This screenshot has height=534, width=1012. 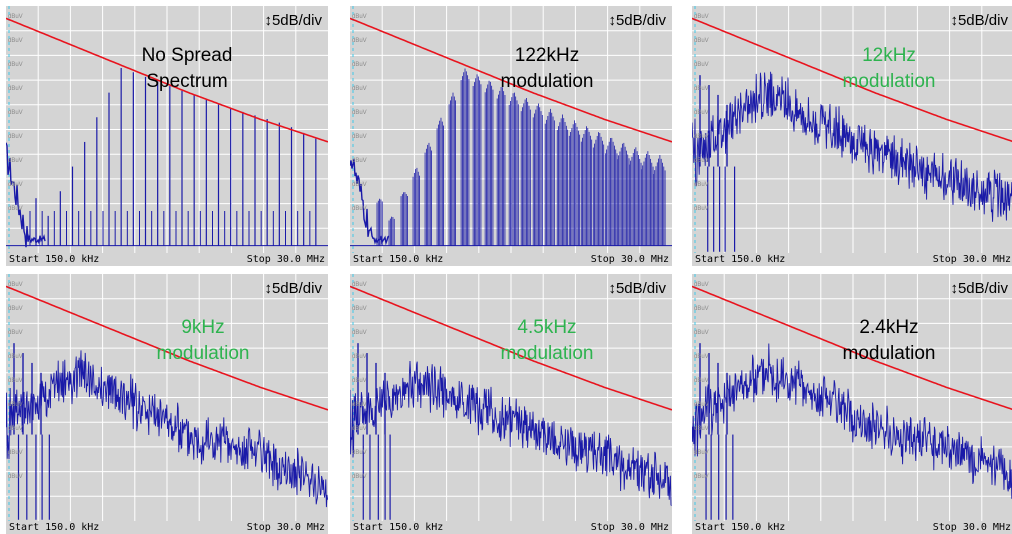 What do you see at coordinates (889, 55) in the screenshot?
I see `panel-title-line: 12kHz` at bounding box center [889, 55].